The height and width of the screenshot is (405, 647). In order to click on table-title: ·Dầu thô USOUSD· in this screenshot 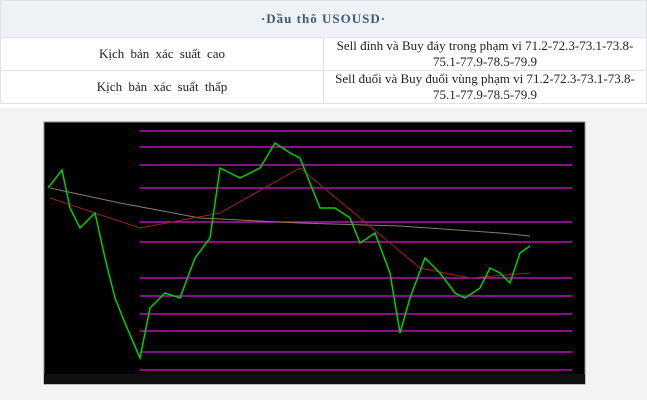, I will do `click(323, 19)`.